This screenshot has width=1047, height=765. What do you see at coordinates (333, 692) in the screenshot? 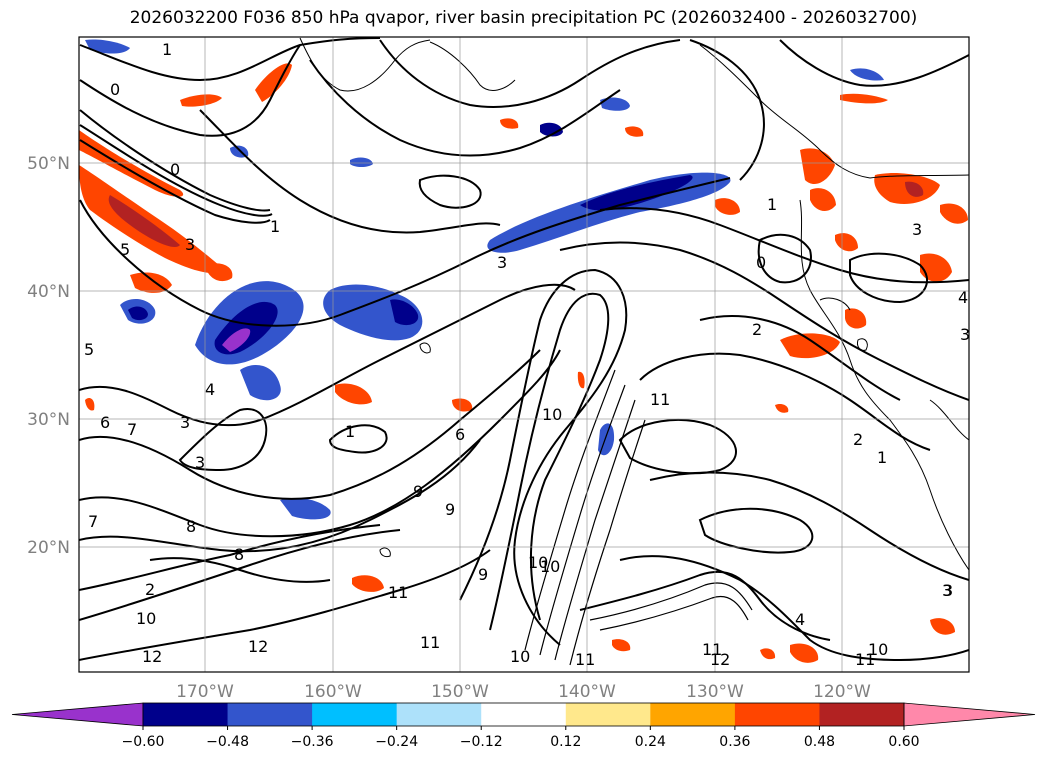
I see `lon-label: 160°W` at bounding box center [333, 692].